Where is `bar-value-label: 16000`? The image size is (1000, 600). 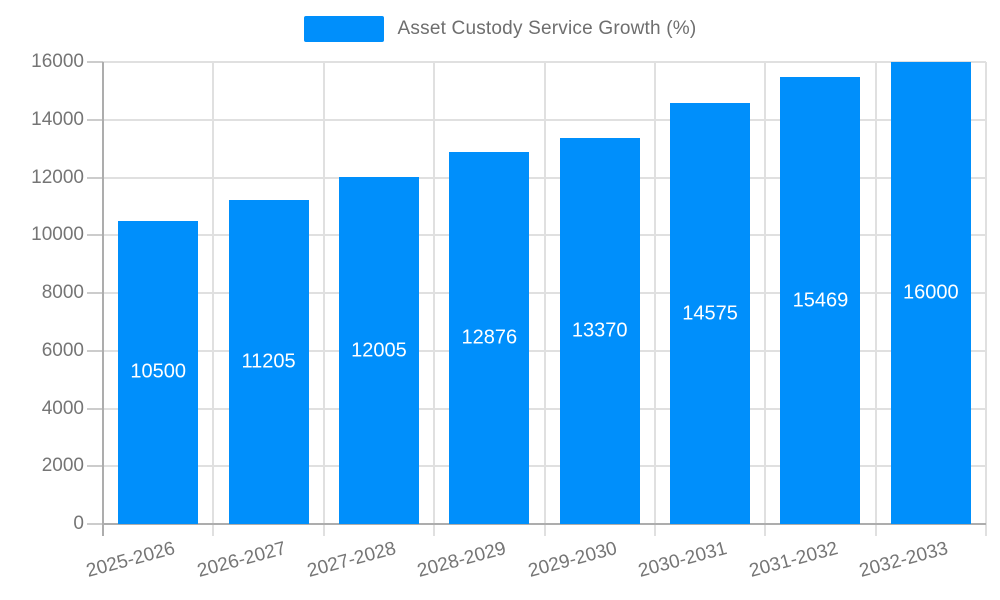 bar-value-label: 16000 is located at coordinates (931, 292).